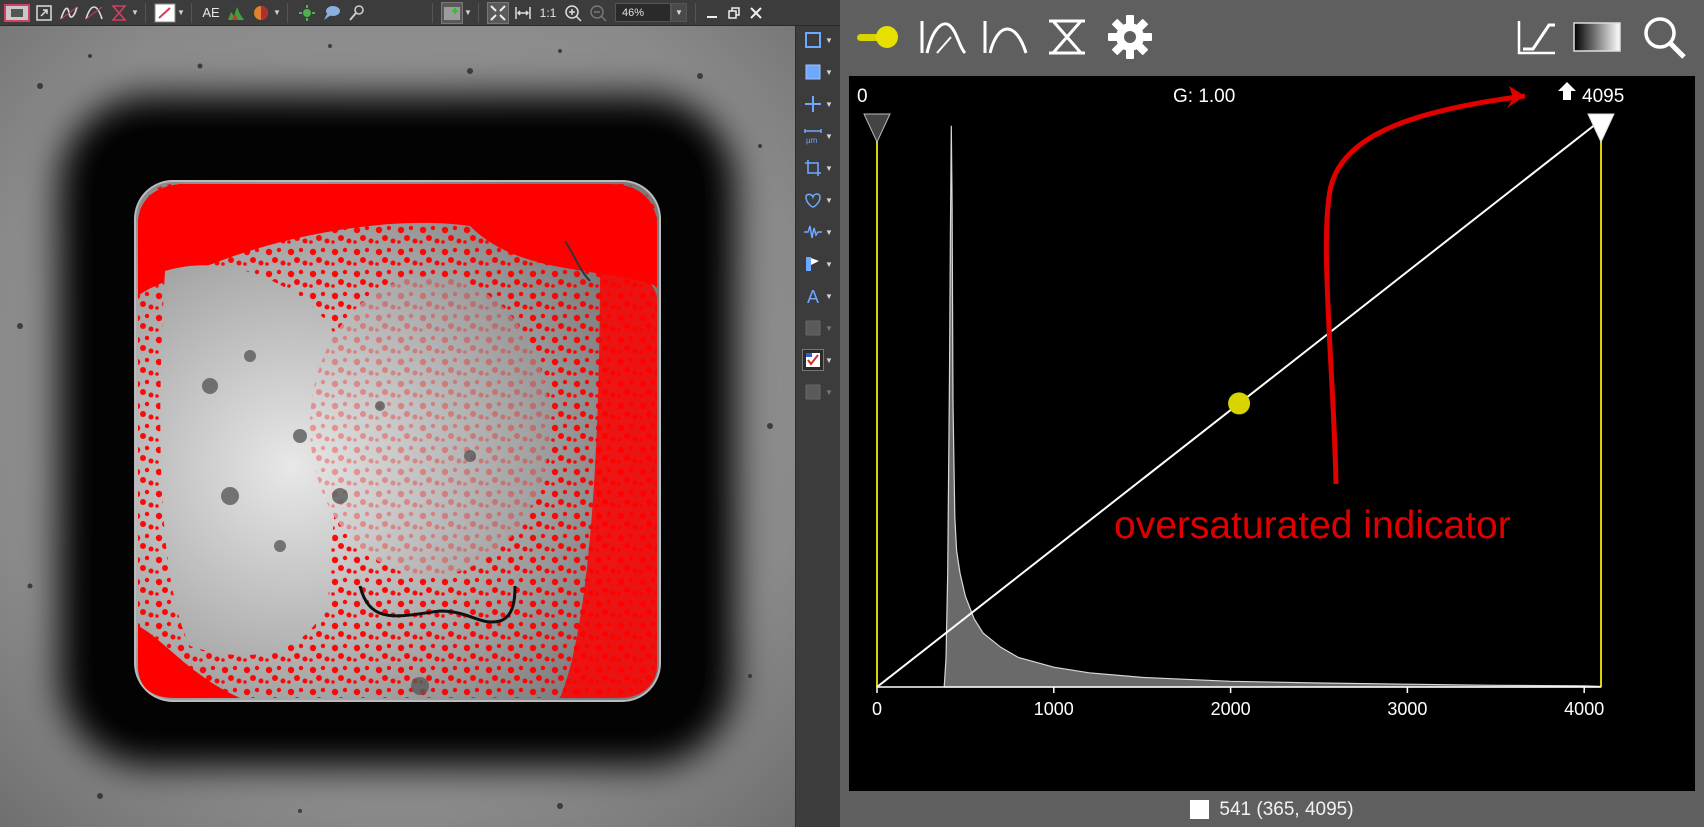 This screenshot has width=1704, height=827. What do you see at coordinates (679, 12) in the screenshot?
I see `zoom-level-dropdown: ▼` at bounding box center [679, 12].